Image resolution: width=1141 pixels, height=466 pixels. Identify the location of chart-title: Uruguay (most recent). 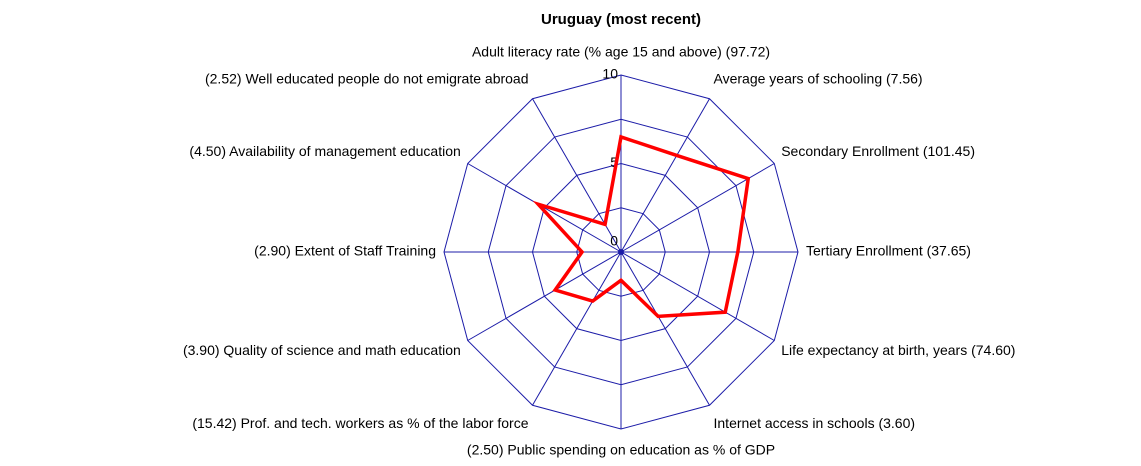
(621, 19).